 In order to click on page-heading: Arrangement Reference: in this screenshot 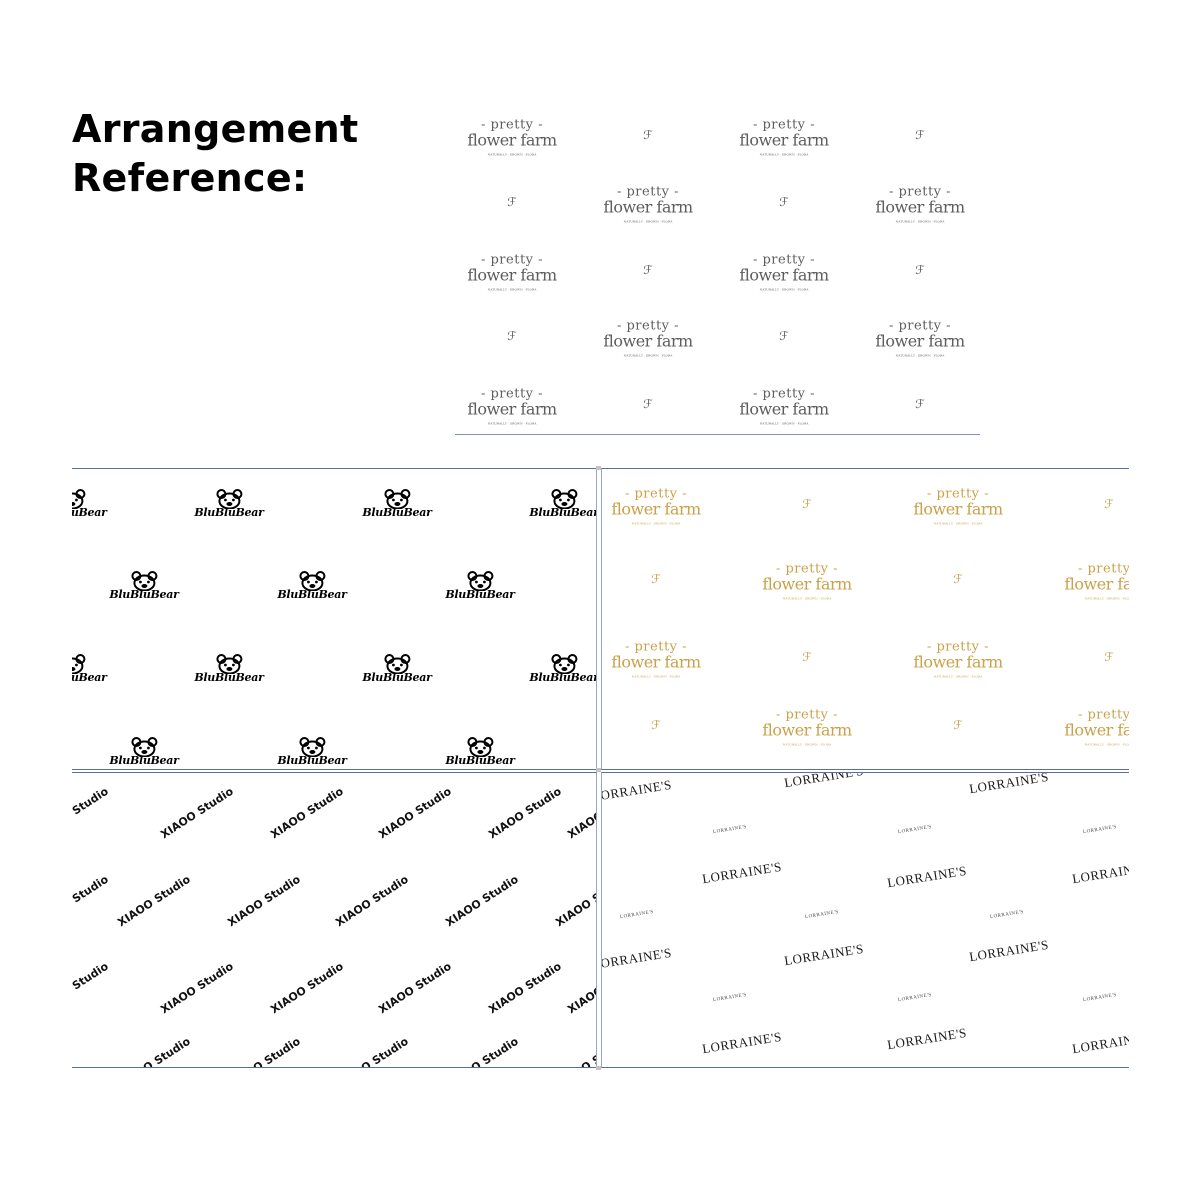, I will do `click(215, 154)`.